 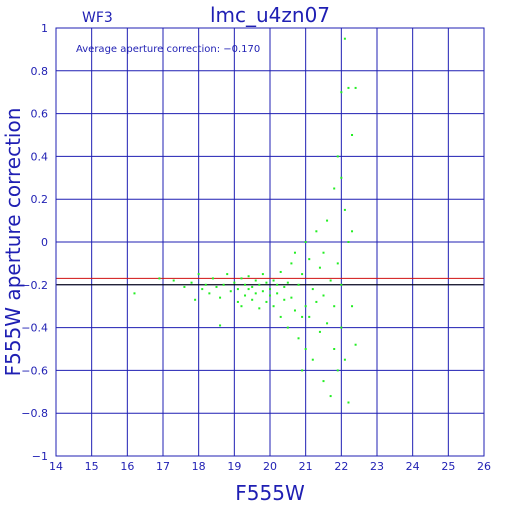 I want to click on reference-lines, so click(x=270, y=281).